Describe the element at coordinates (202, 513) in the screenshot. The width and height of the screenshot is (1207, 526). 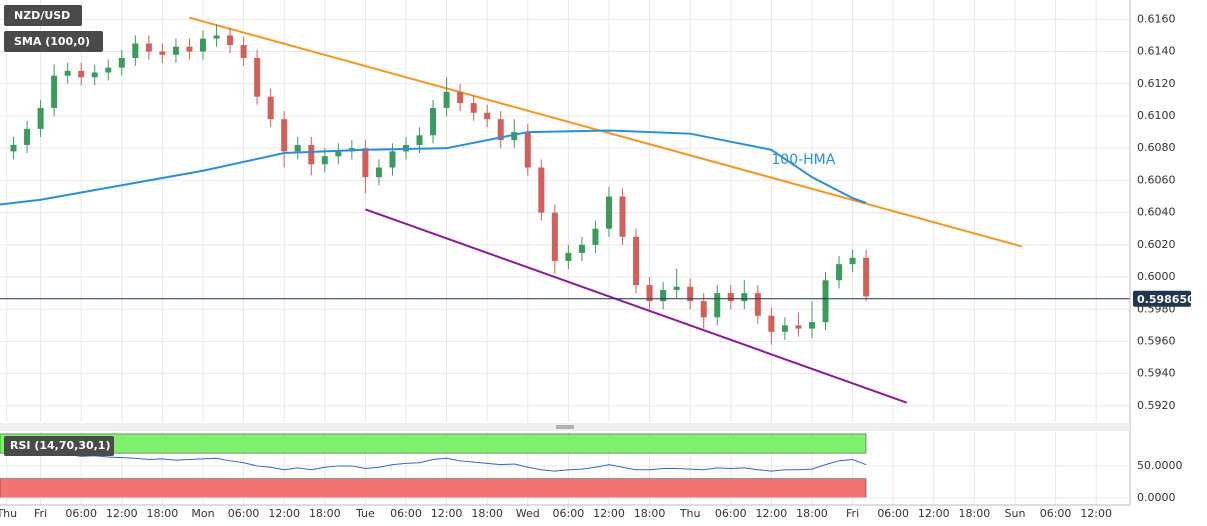
I see `x-tick-label: Mon` at that location.